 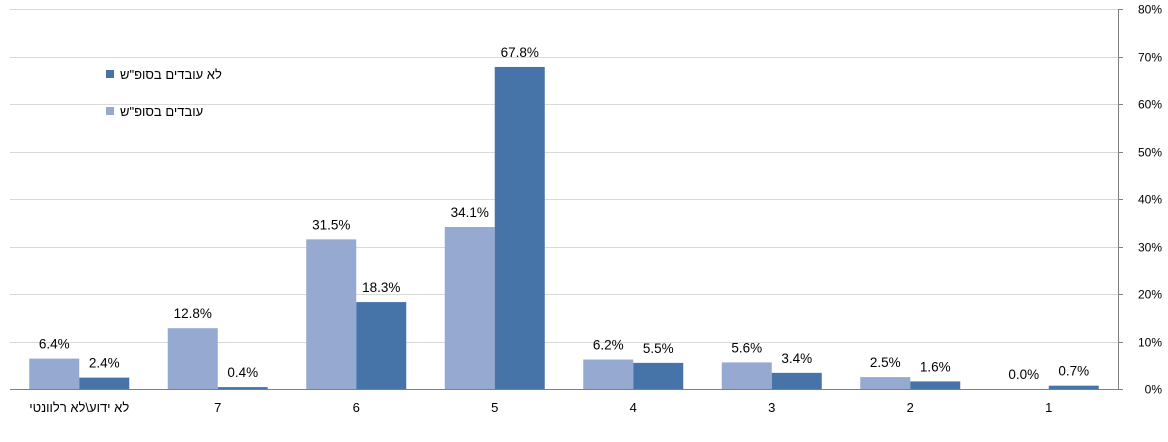 What do you see at coordinates (746, 347) in the screenshot?
I see `data-label: 5.6%` at bounding box center [746, 347].